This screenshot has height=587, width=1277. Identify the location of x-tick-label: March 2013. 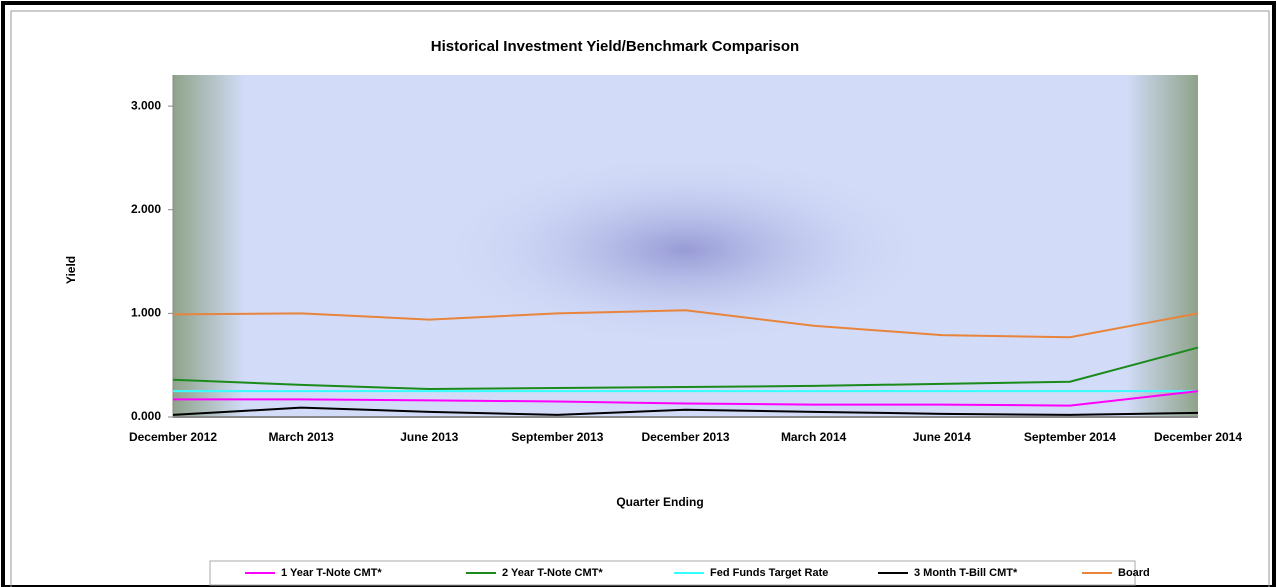
(301, 437).